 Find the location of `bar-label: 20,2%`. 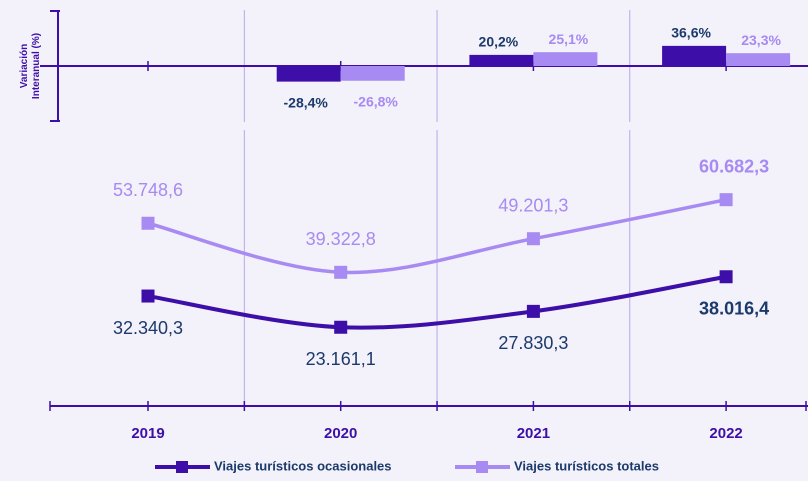

bar-label: 20,2% is located at coordinates (499, 42).